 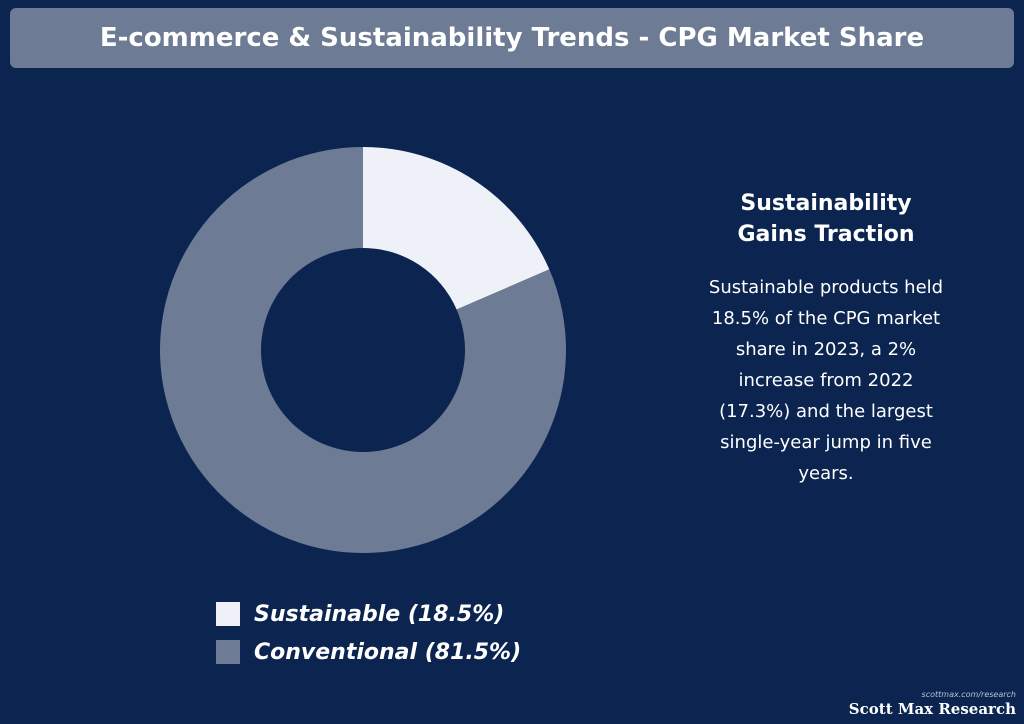 I want to click on legend-item-conventional: Conventional (81.5%), so click(x=368, y=652).